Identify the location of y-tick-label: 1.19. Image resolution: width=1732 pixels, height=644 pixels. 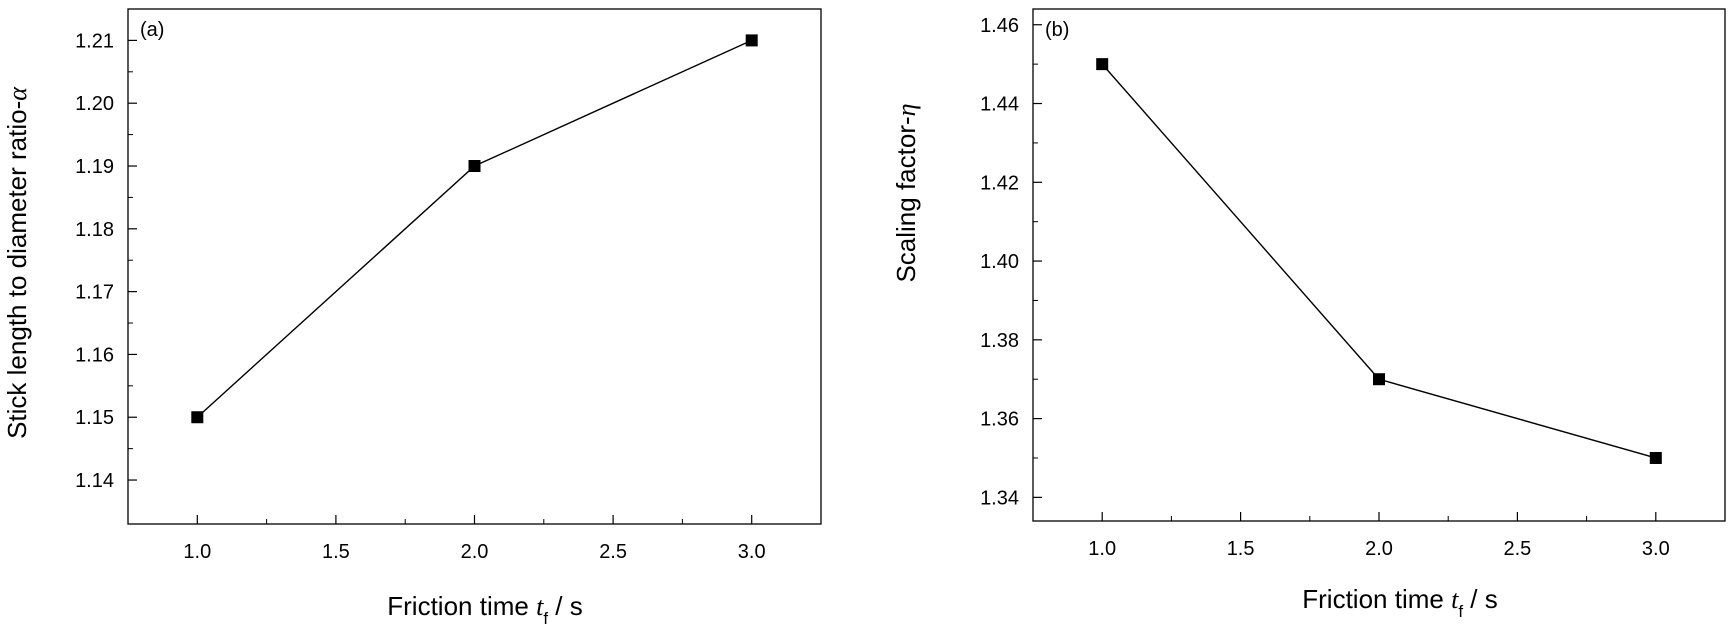
(94, 167).